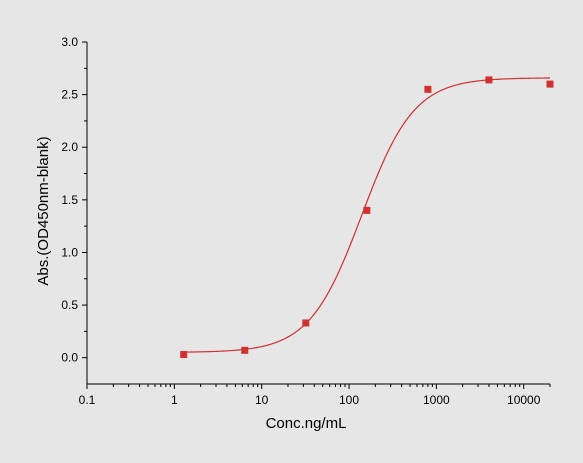 The image size is (583, 463). What do you see at coordinates (69, 358) in the screenshot?
I see `y-tick-label: 0.0` at bounding box center [69, 358].